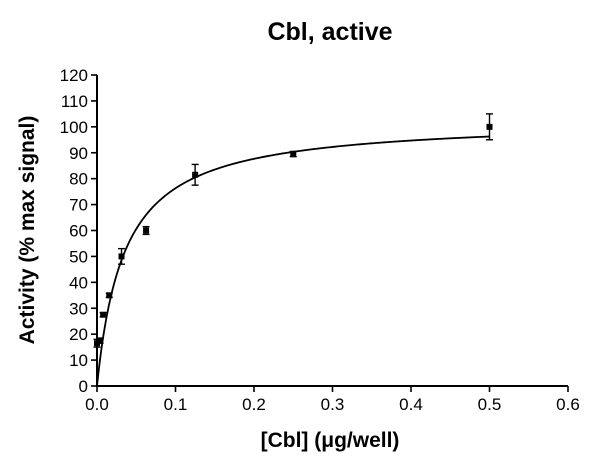 This screenshot has height=469, width=600. Describe the element at coordinates (78, 308) in the screenshot. I see `y-tick-label: 30` at that location.